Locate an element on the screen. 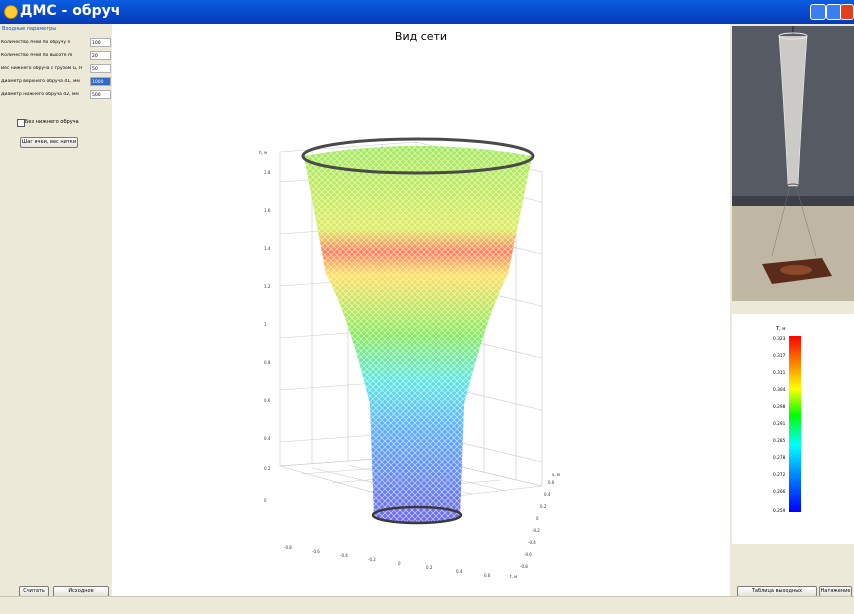  z-tick: 1.2 is located at coordinates (267, 286).